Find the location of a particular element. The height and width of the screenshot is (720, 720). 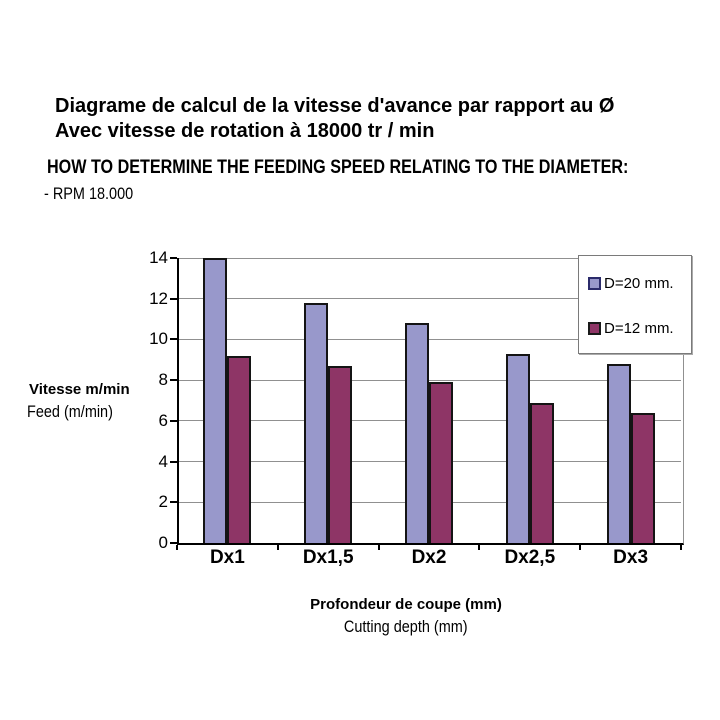

legend-entry-d12: D=12 mm. is located at coordinates (631, 328).